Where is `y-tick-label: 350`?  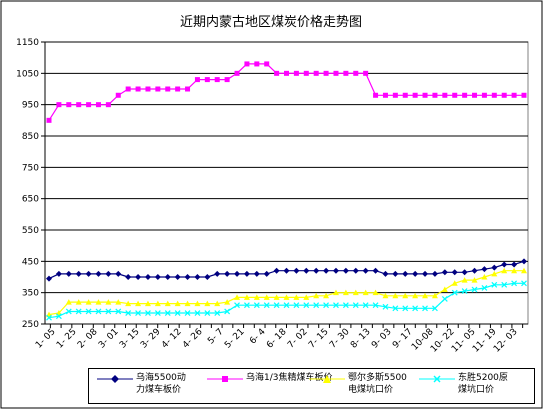
y-tick-label: 350 is located at coordinates (30, 294).